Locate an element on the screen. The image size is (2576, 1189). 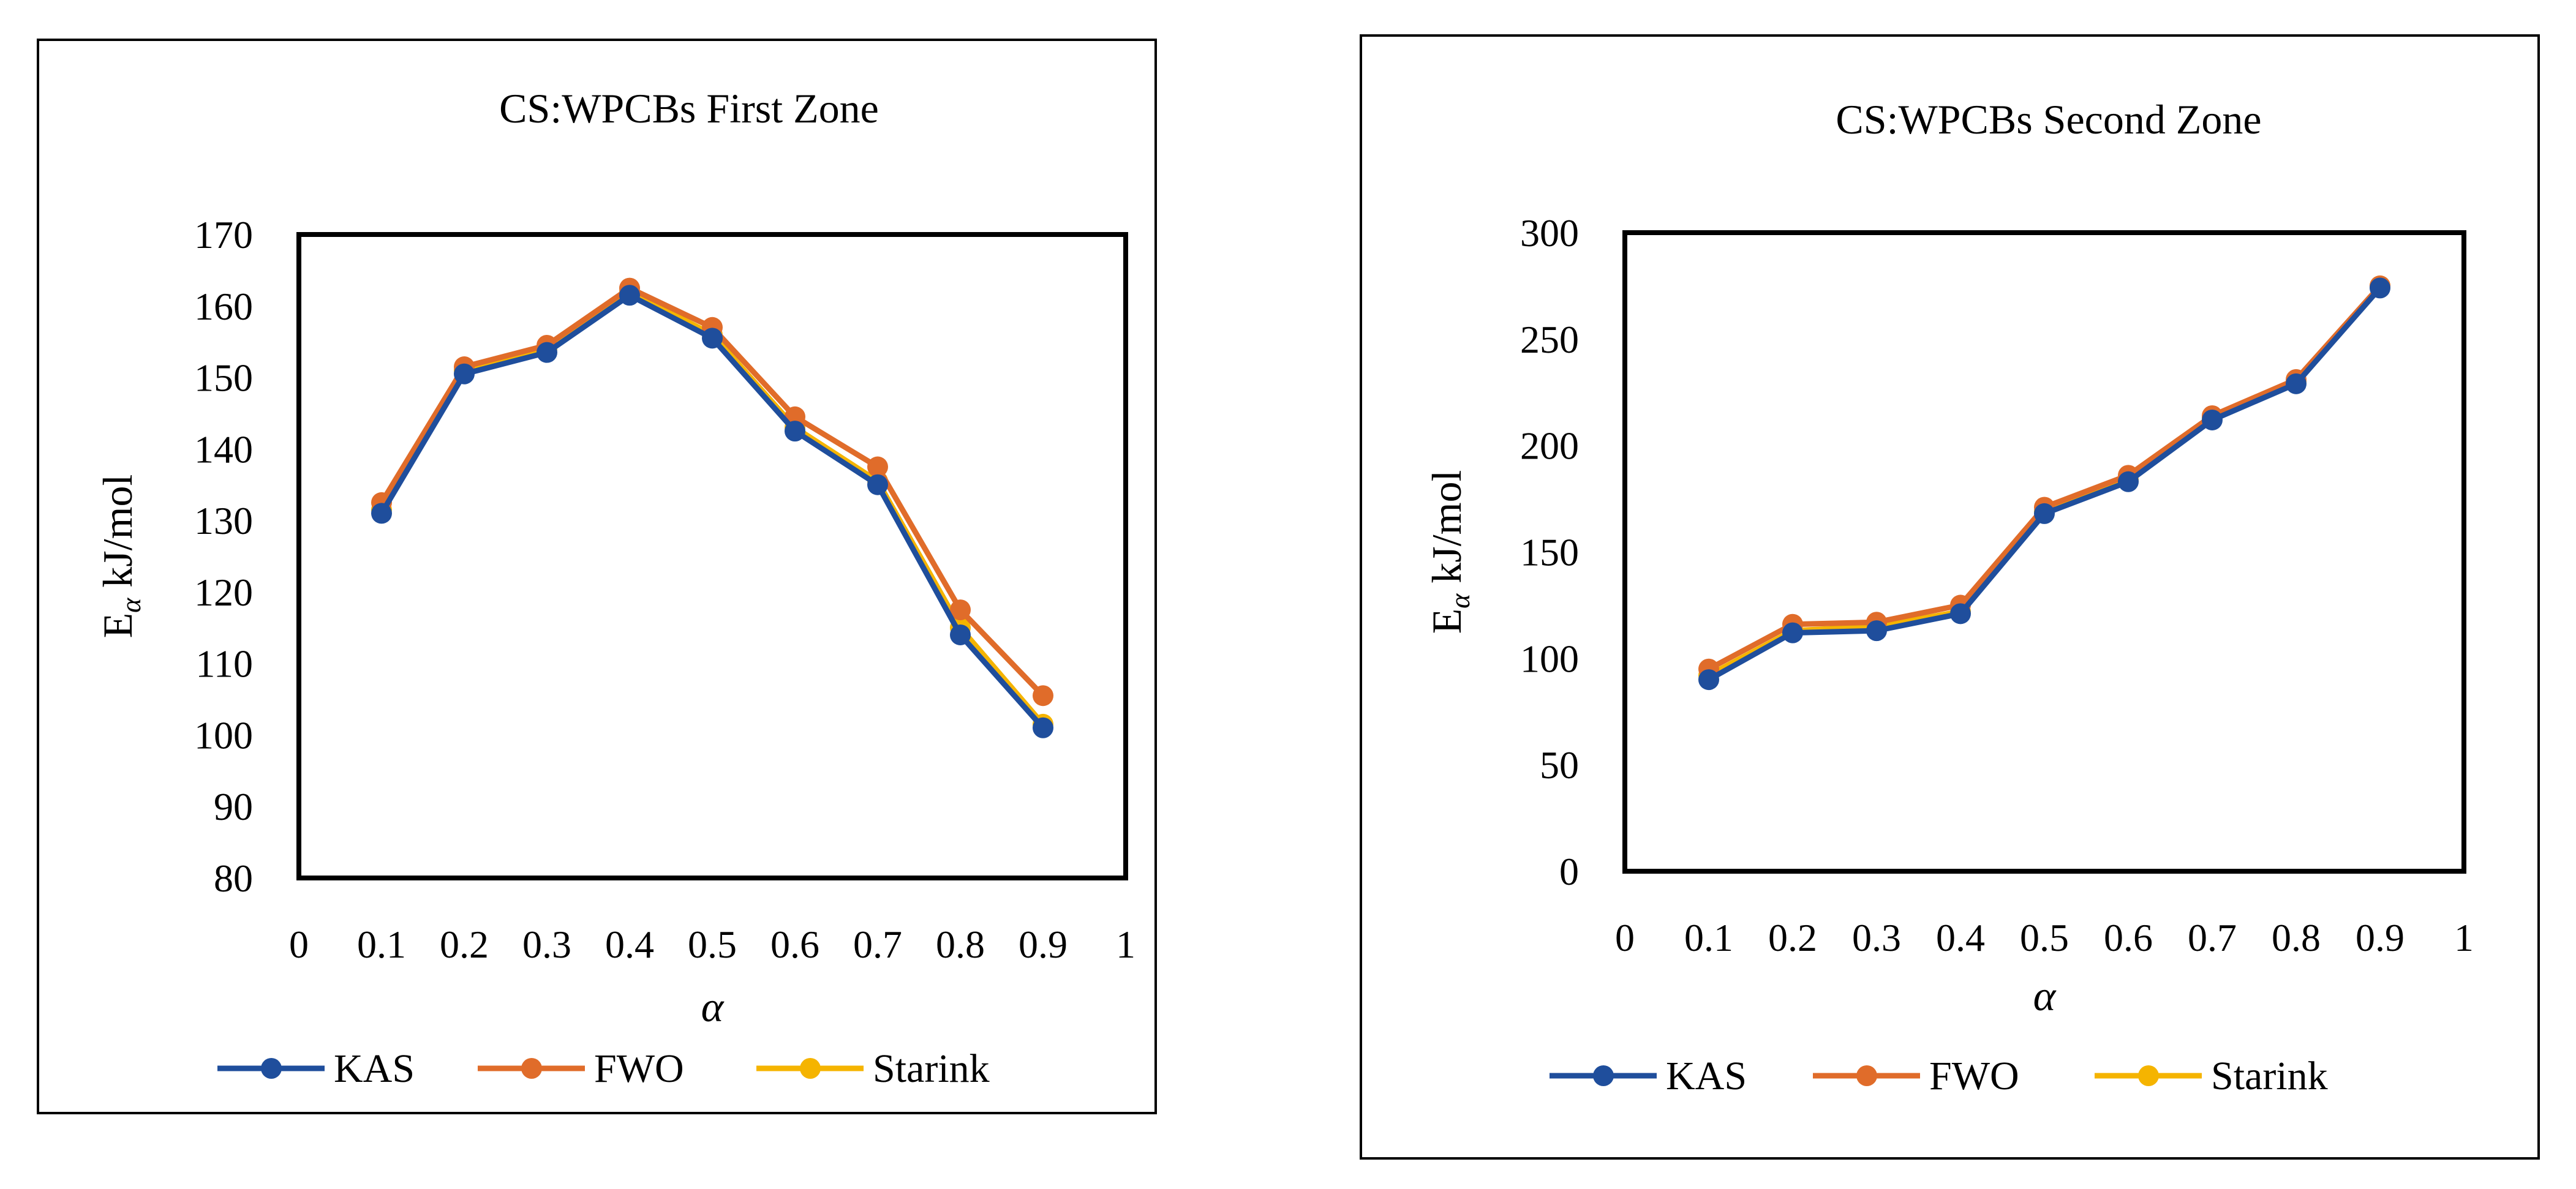
y-tick-label: 300 is located at coordinates (1549, 233).